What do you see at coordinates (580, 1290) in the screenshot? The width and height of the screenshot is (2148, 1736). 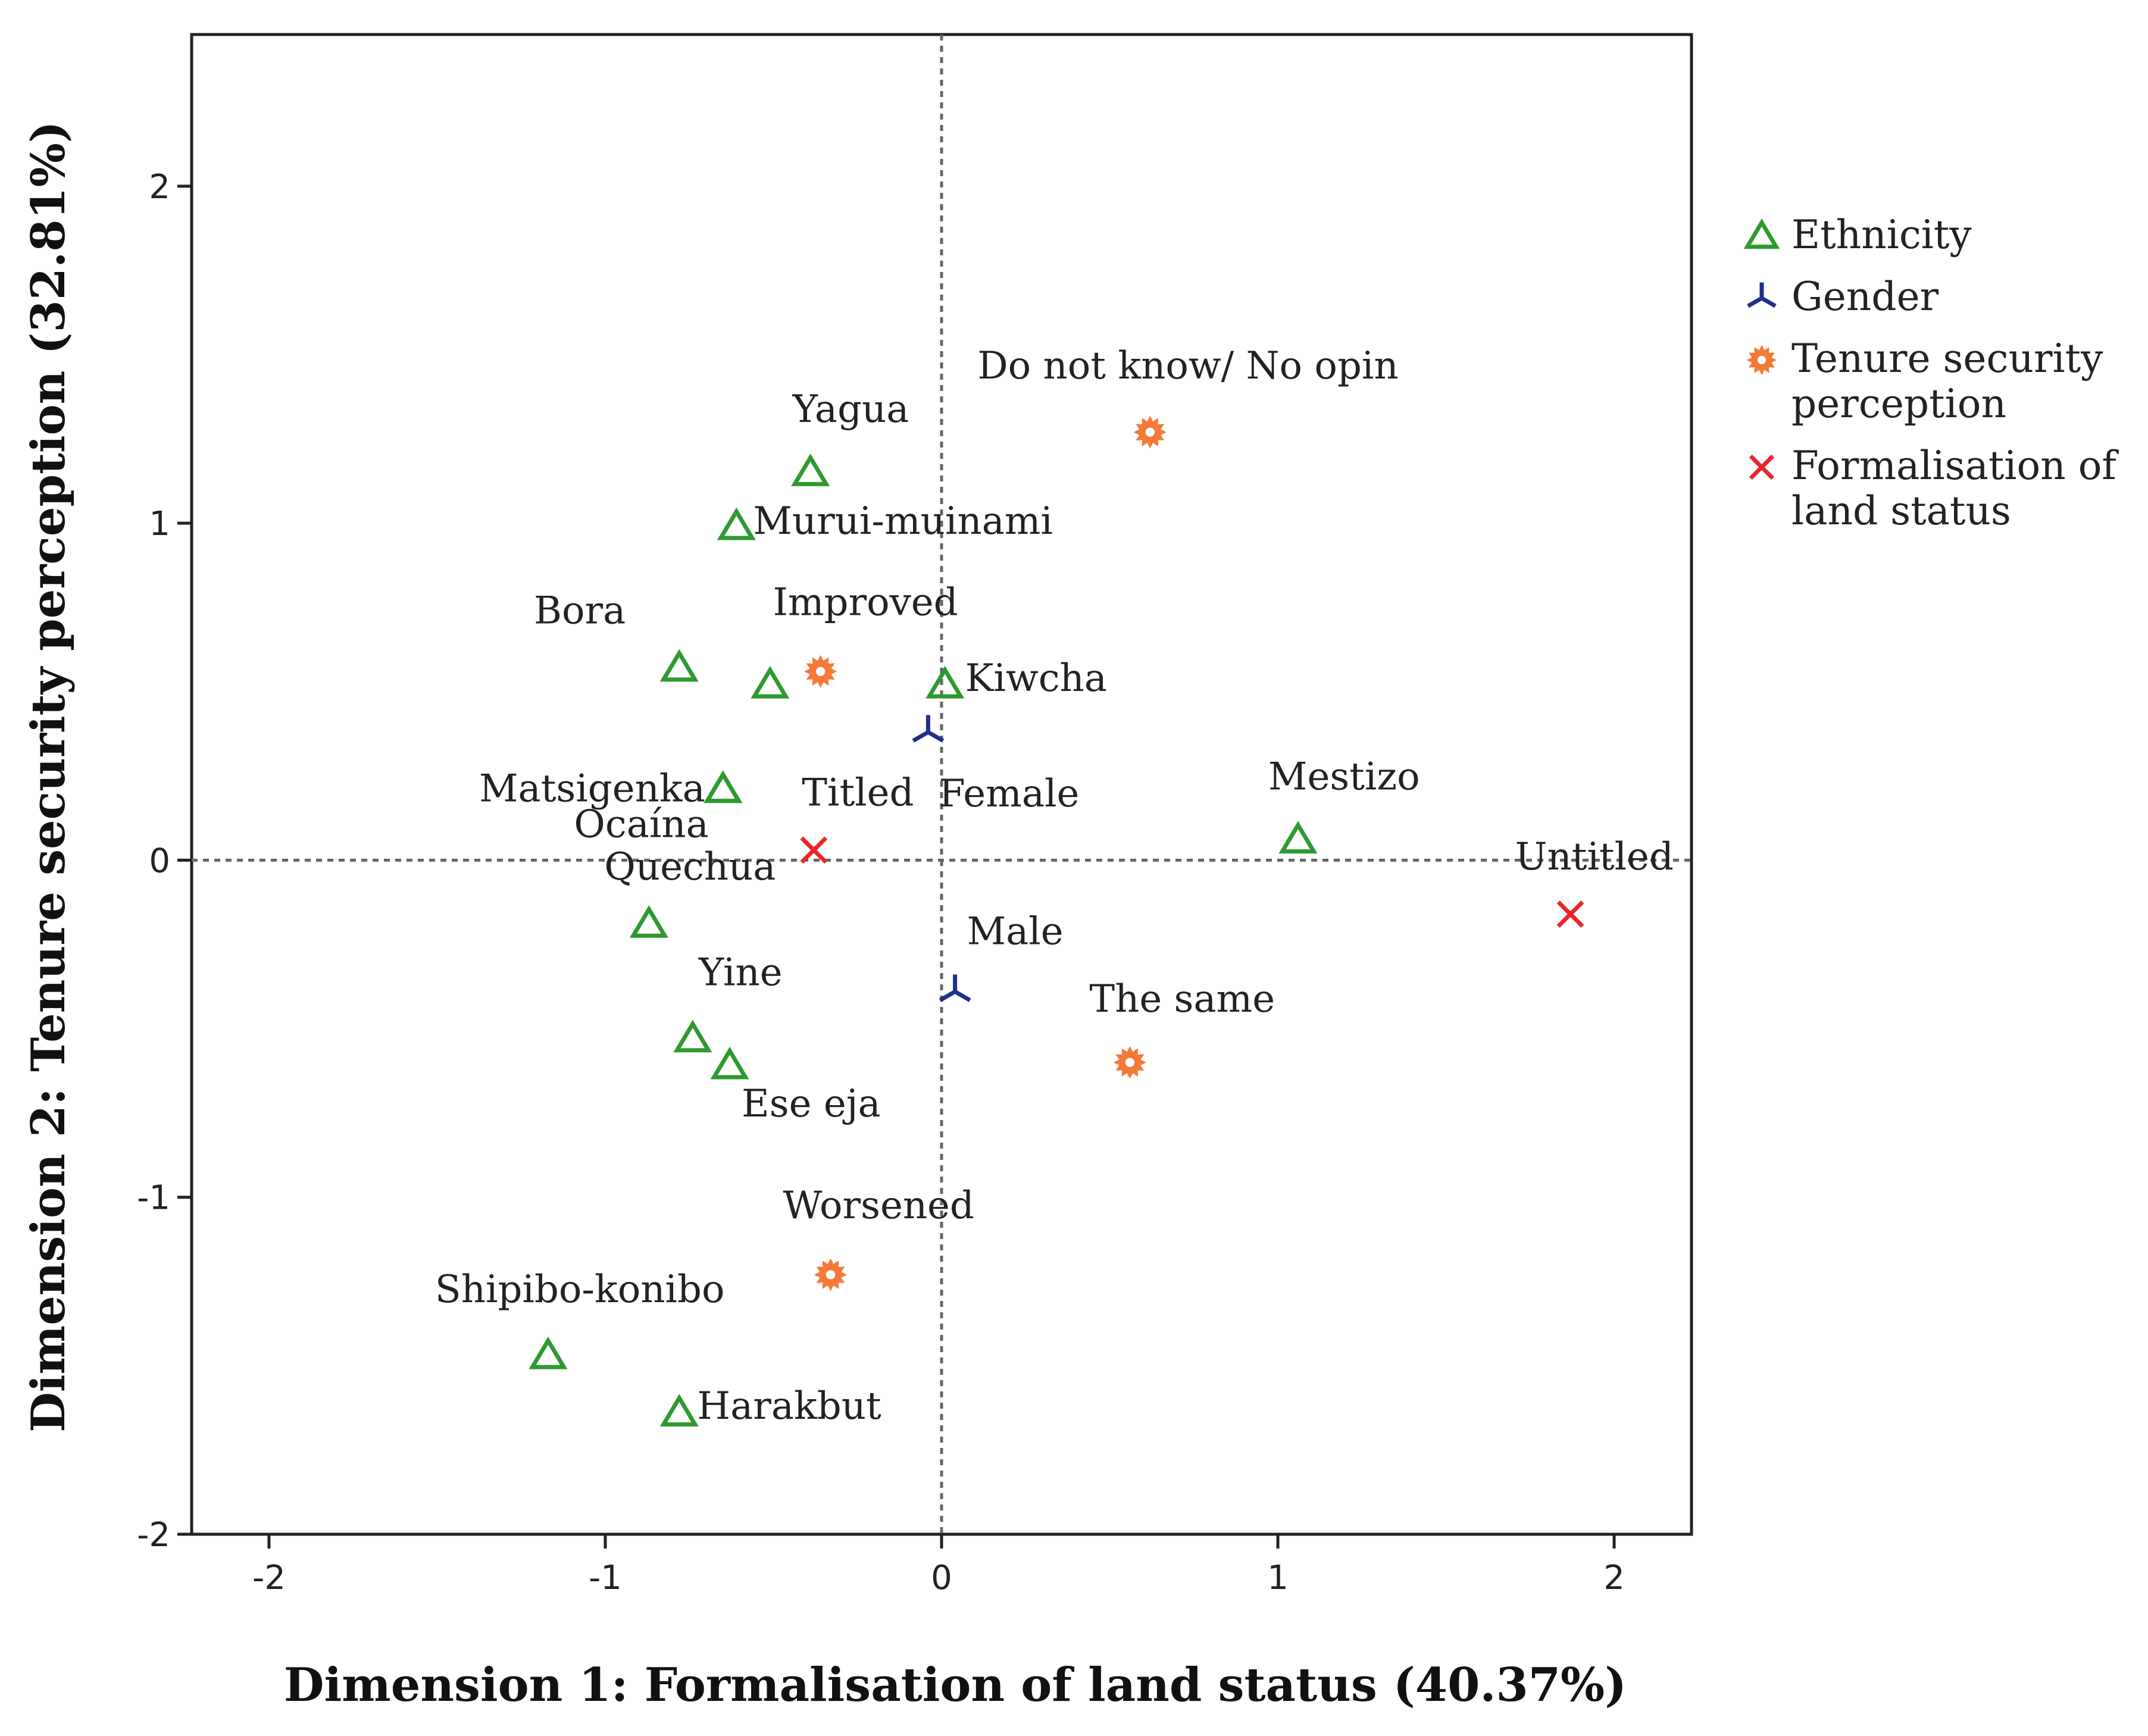 I see `point-label: Shipibo-konibo` at bounding box center [580, 1290].